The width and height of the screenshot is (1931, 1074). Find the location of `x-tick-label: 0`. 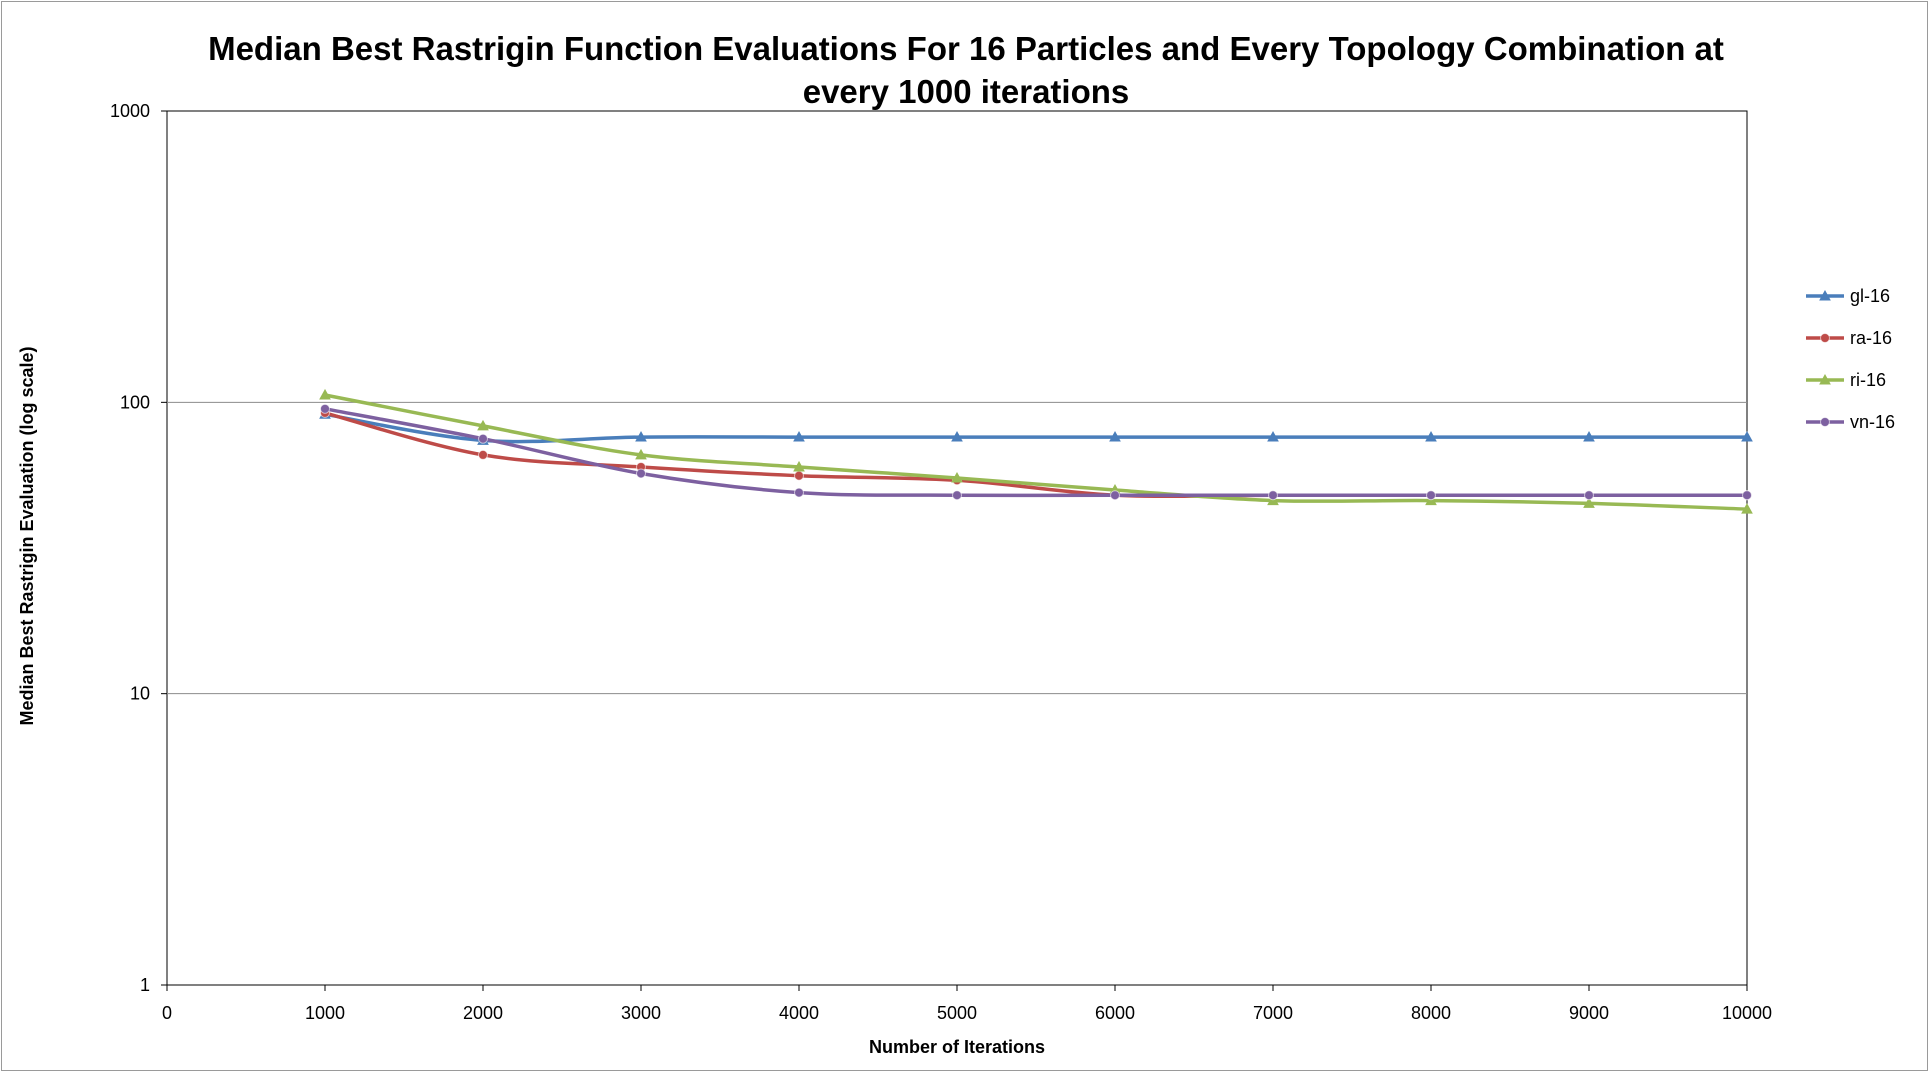

x-tick-label: 0 is located at coordinates (167, 1013).